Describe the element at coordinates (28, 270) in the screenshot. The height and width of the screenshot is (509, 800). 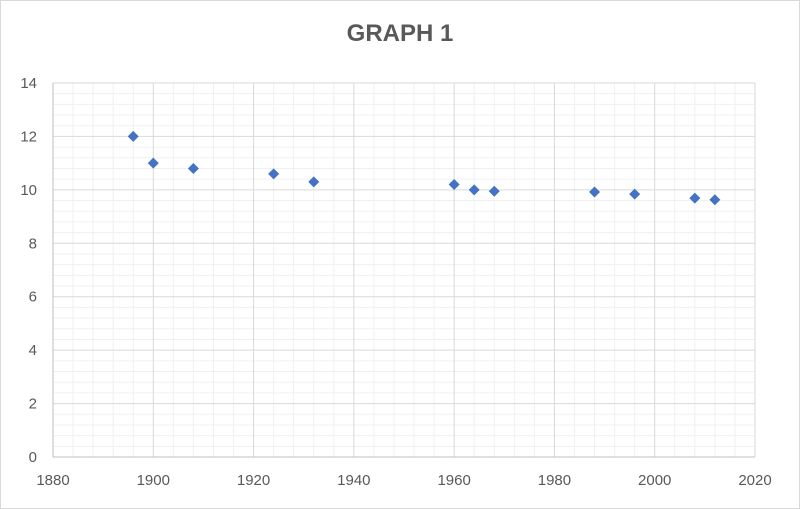
I see `y-axis-tick-labels: 0 2 4 6 8 10 12 14` at that location.